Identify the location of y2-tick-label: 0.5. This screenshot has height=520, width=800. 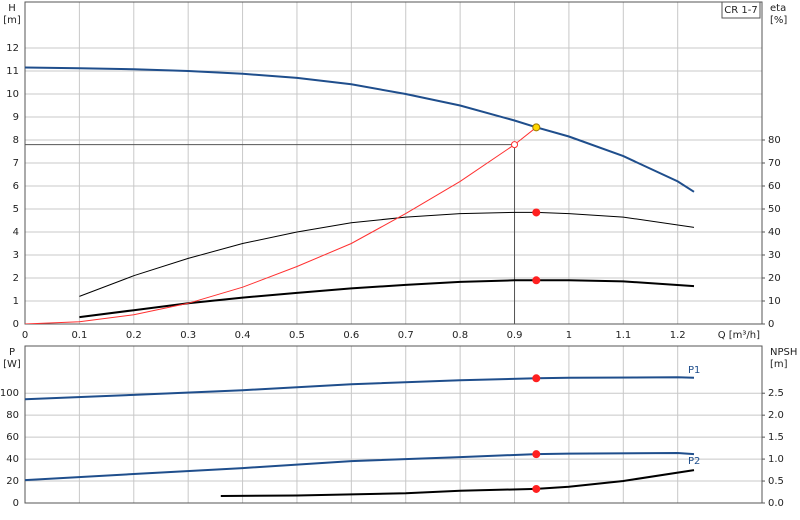
(776, 481).